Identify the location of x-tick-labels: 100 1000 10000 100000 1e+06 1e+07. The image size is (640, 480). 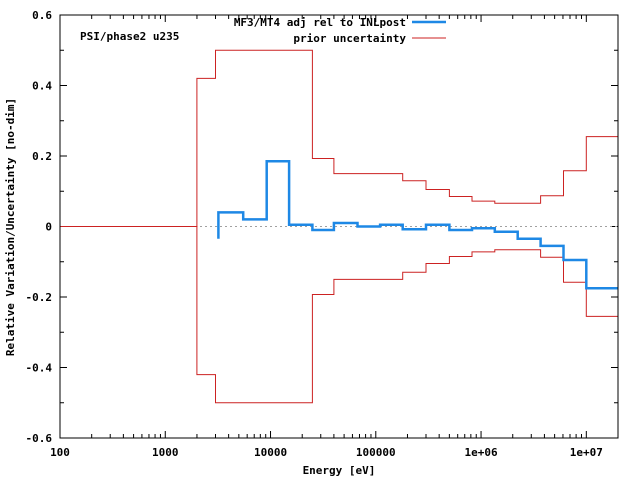
(326, 452).